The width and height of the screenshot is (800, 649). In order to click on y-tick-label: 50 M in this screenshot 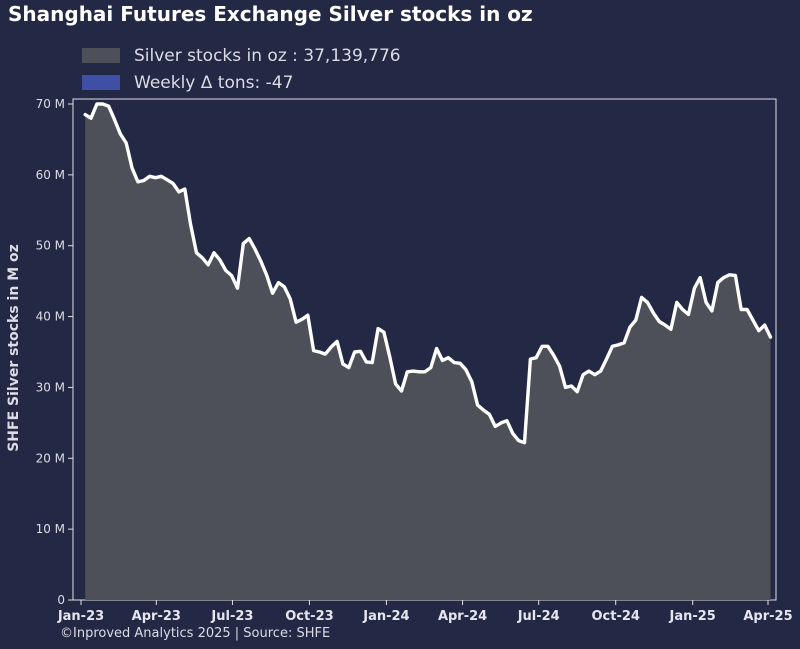, I will do `click(50, 246)`.